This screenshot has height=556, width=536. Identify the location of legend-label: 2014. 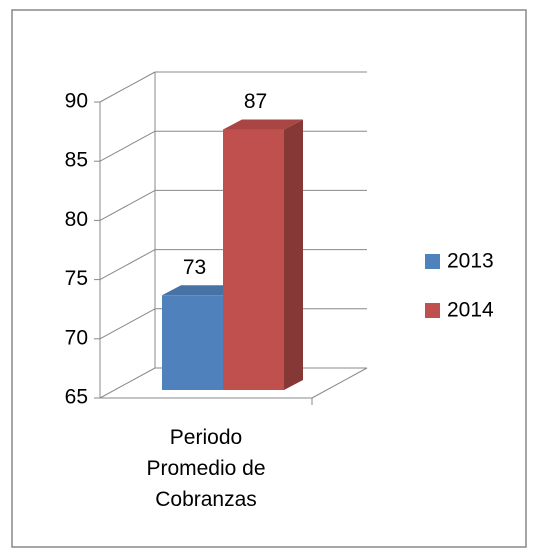
(470, 310).